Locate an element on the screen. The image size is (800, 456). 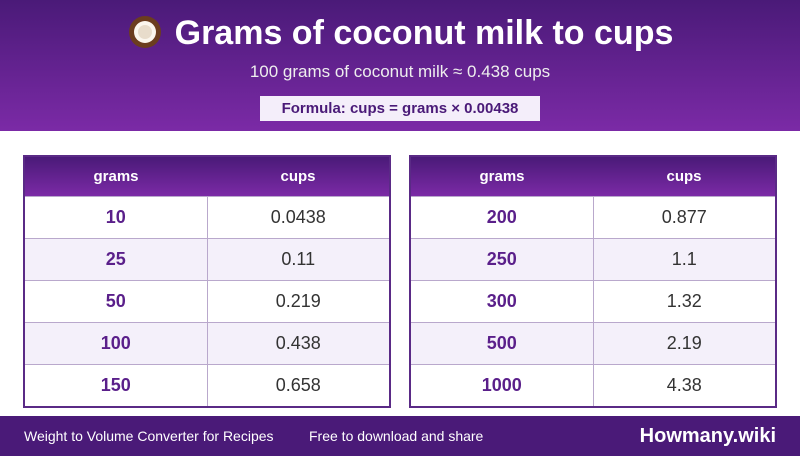
title-row: Grams of coconut milk to cups is located at coordinates (400, 33).